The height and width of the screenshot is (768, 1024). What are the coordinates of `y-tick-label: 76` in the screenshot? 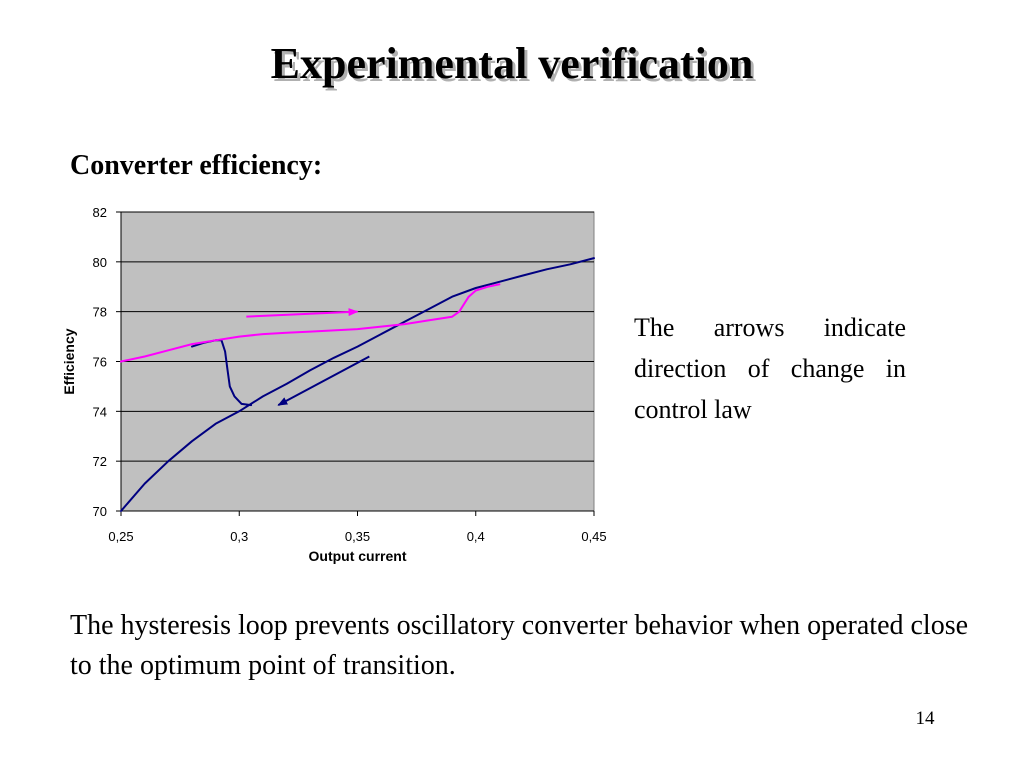 It's located at (100, 362).